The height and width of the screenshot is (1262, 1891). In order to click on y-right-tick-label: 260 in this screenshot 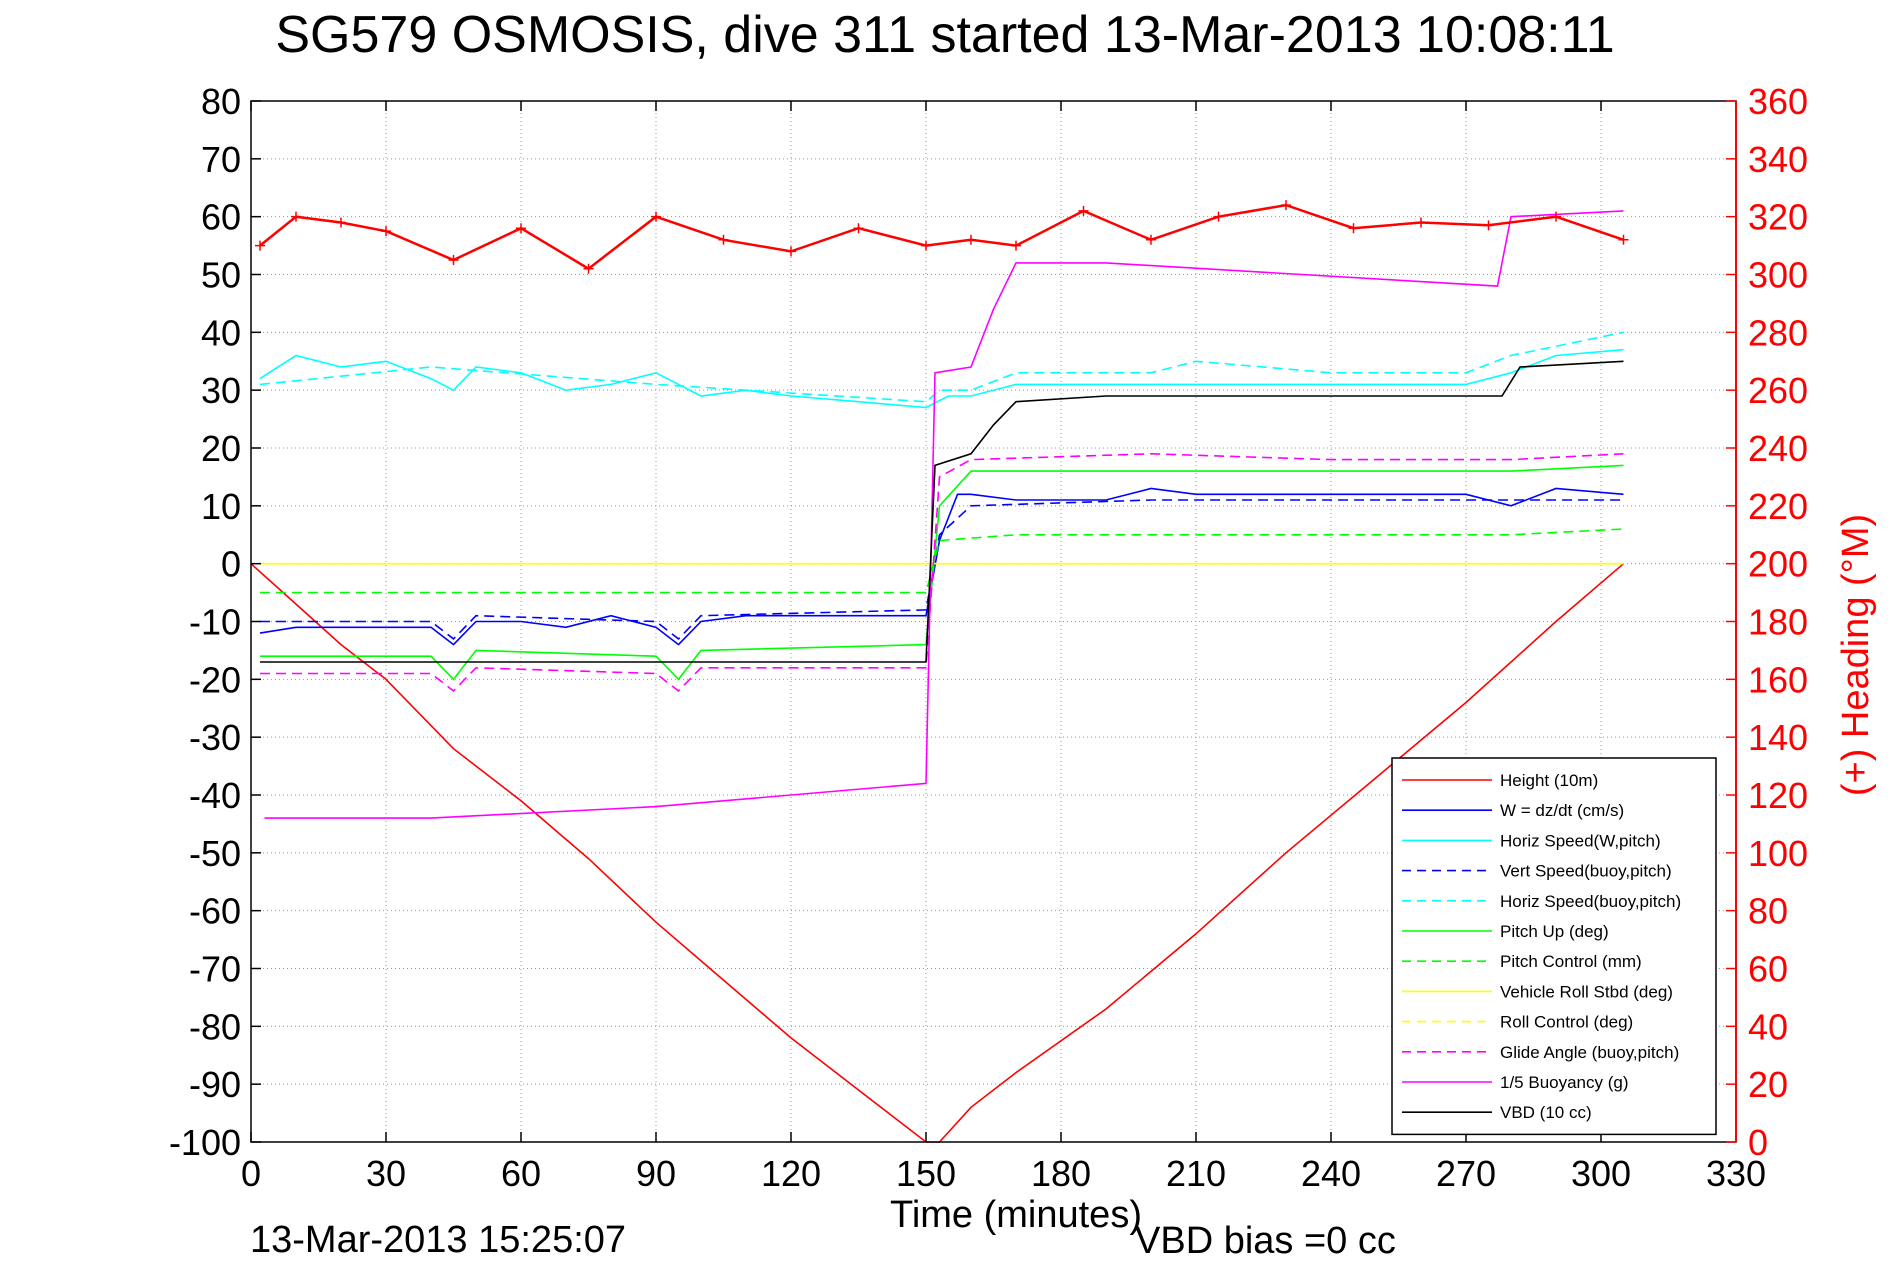, I will do `click(1778, 390)`.